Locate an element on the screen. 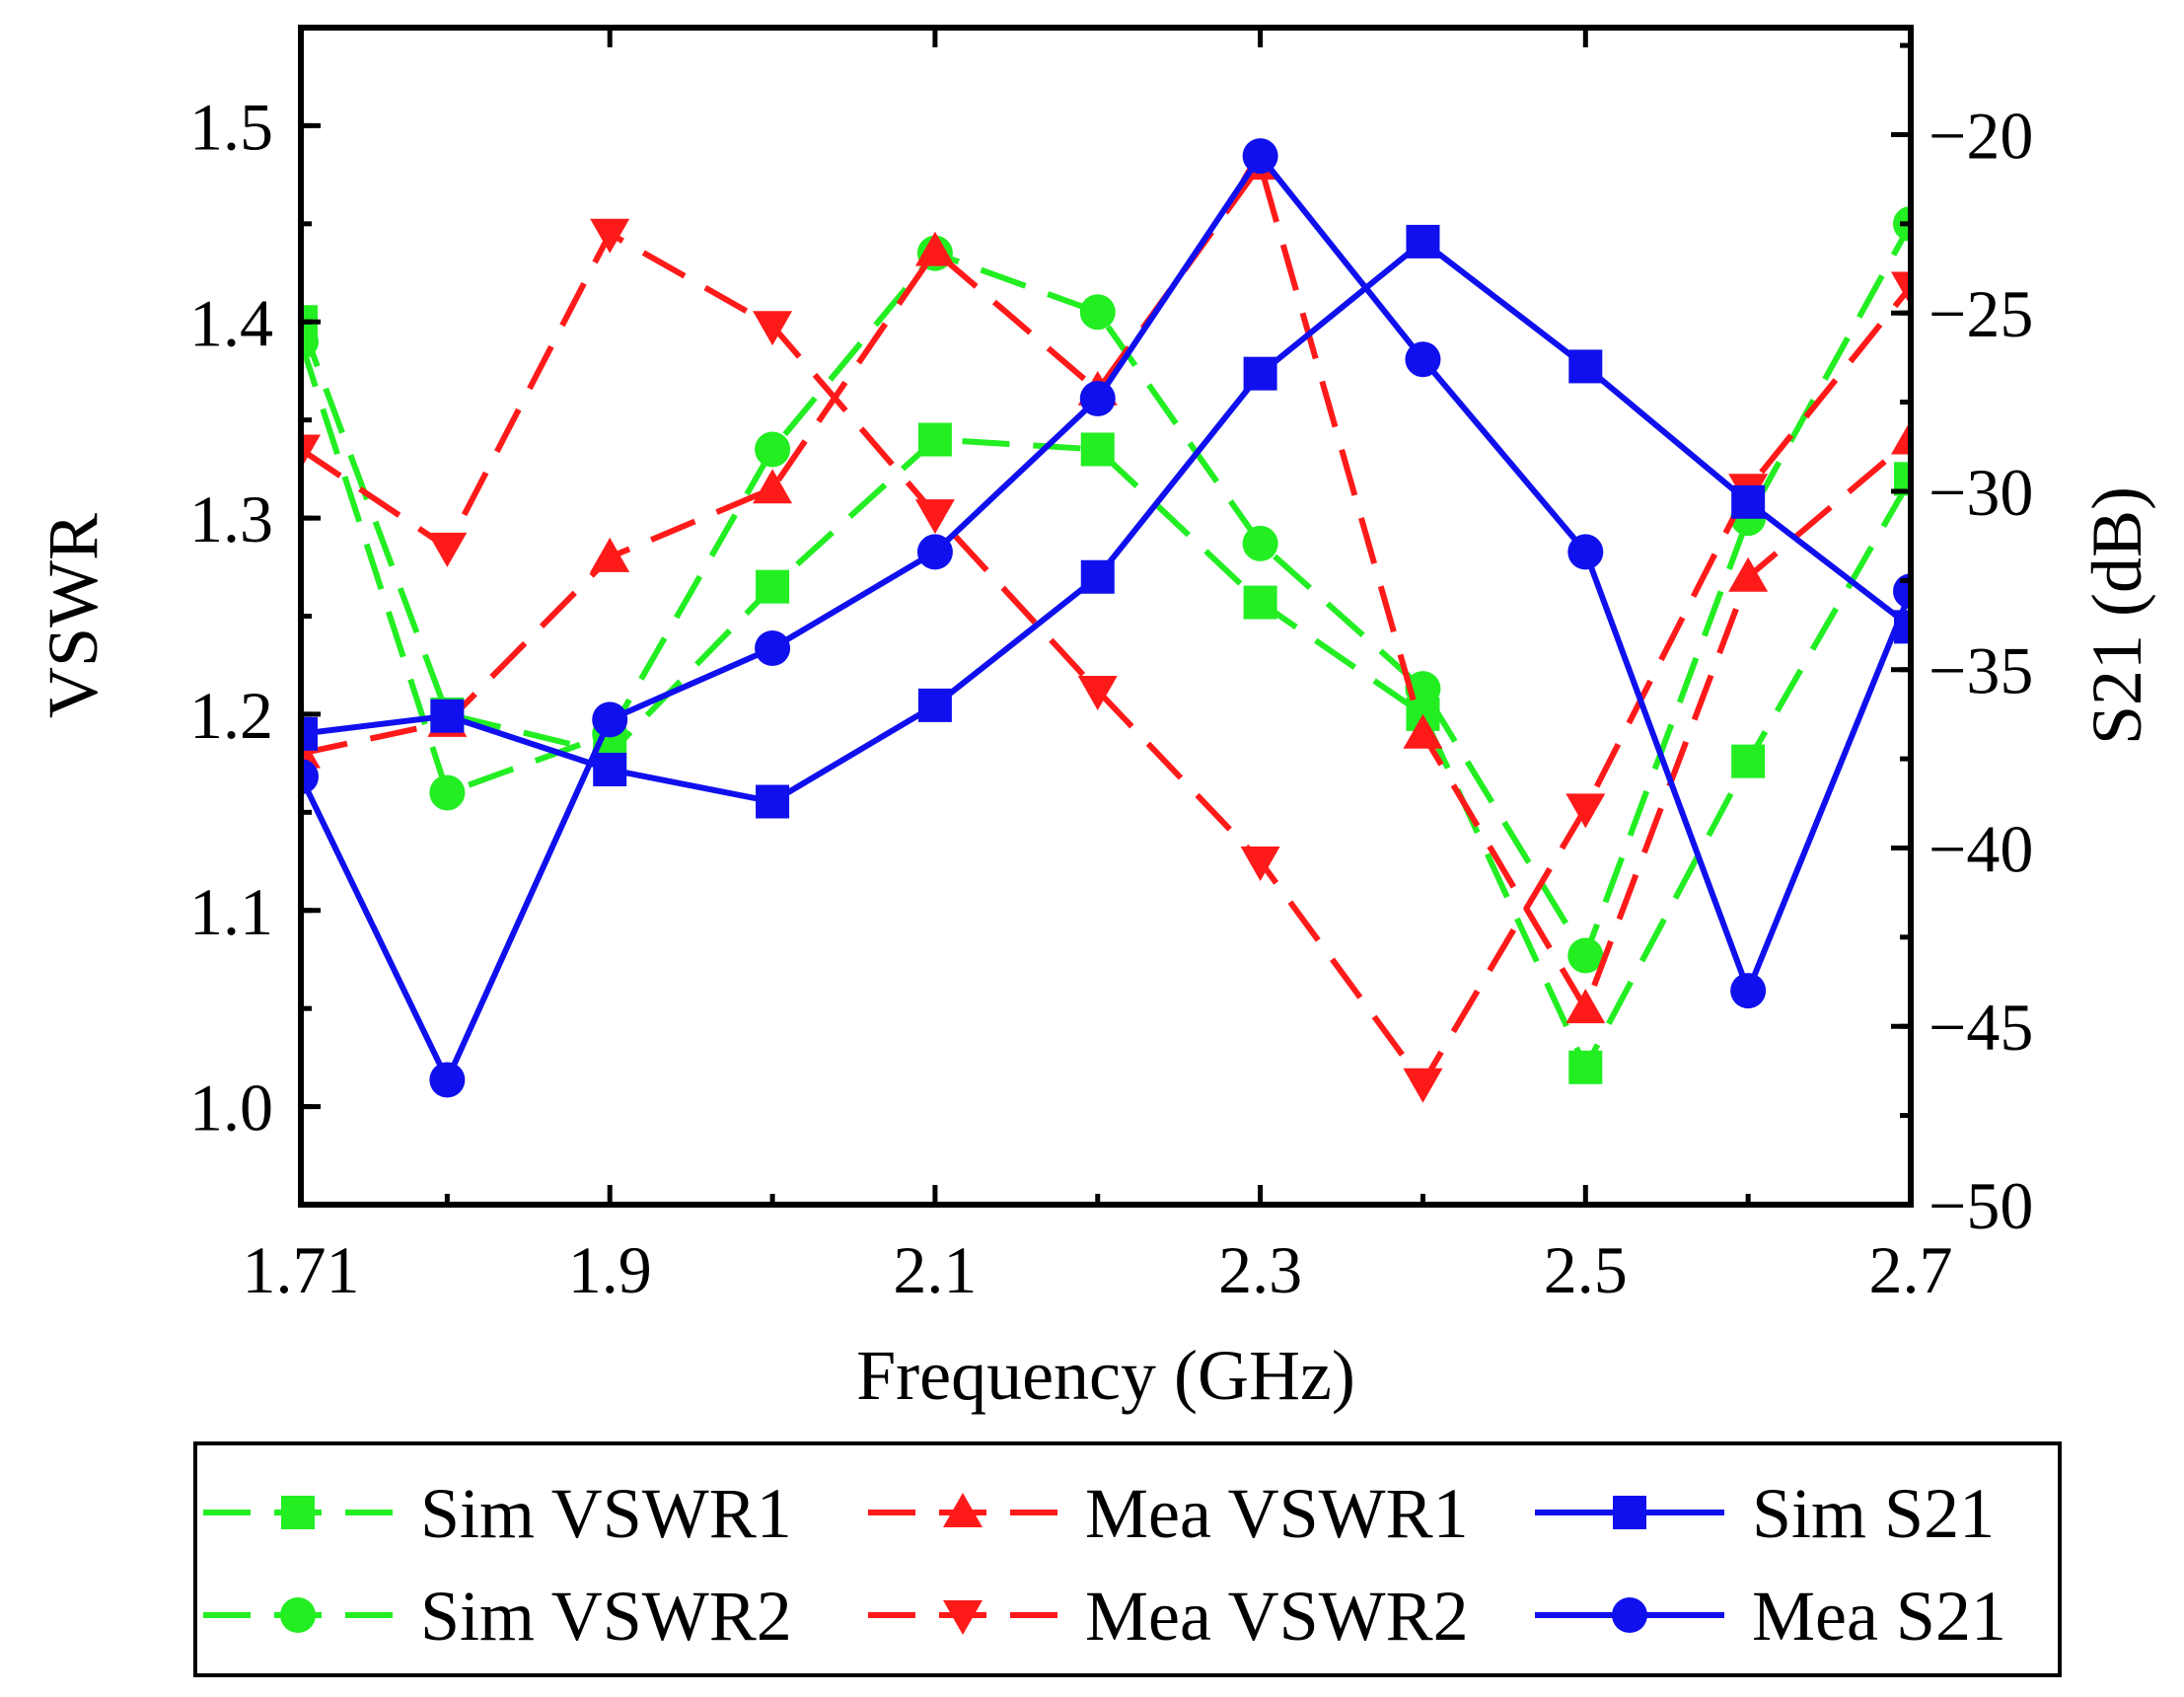  legend-item-sim-s21: Sim S21 is located at coordinates (1765, 1513).